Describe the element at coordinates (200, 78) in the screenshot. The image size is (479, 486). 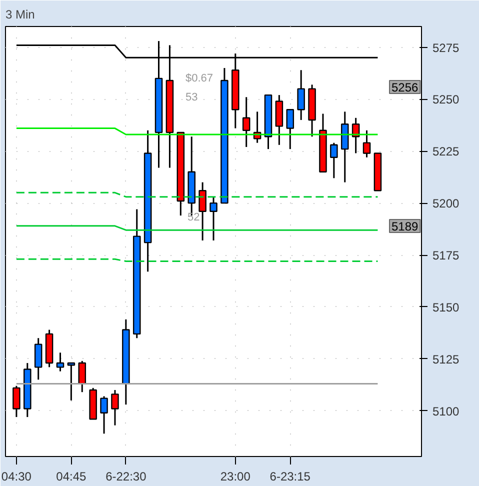
I see `annotation: $0.67` at that location.